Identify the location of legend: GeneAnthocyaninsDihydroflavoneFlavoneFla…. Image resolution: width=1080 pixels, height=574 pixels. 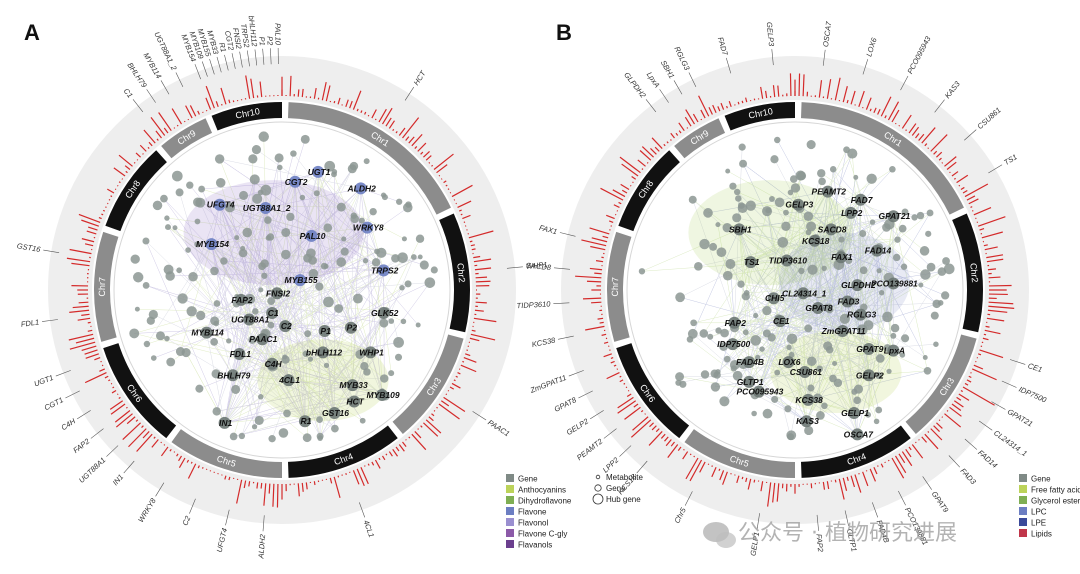
(574, 511).